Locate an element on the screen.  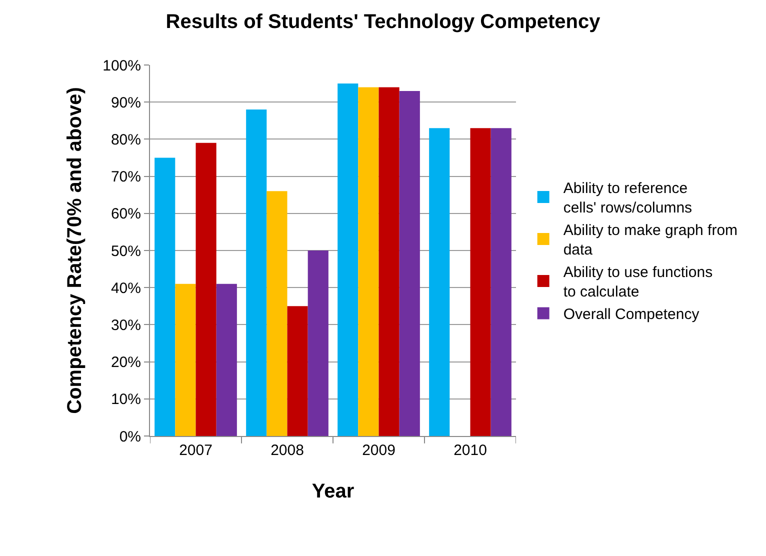
y-tick-label: 70% is located at coordinates (125, 177).